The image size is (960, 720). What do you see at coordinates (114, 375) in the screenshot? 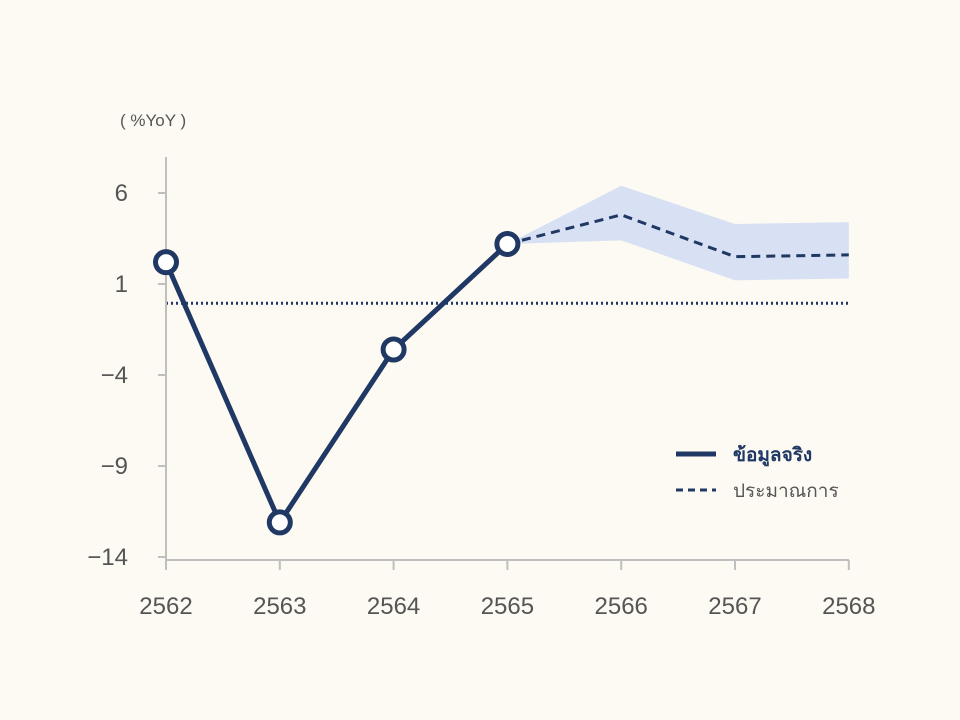
I see `y-tick-label: −4` at bounding box center [114, 375].